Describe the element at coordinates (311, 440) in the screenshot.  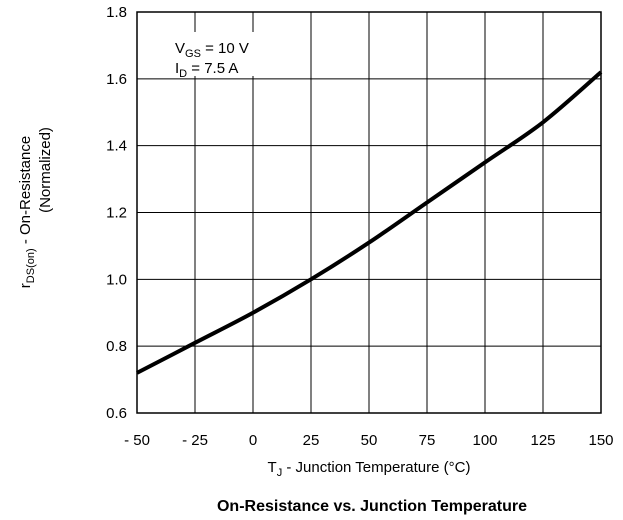
I see `x-tick-label: 25` at that location.